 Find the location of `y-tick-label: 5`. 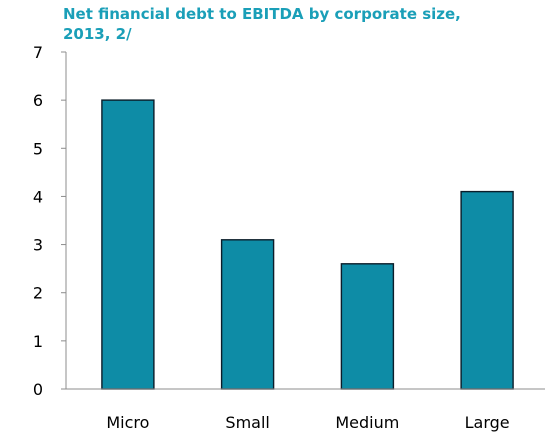

y-tick-label: 5 is located at coordinates (38, 148).